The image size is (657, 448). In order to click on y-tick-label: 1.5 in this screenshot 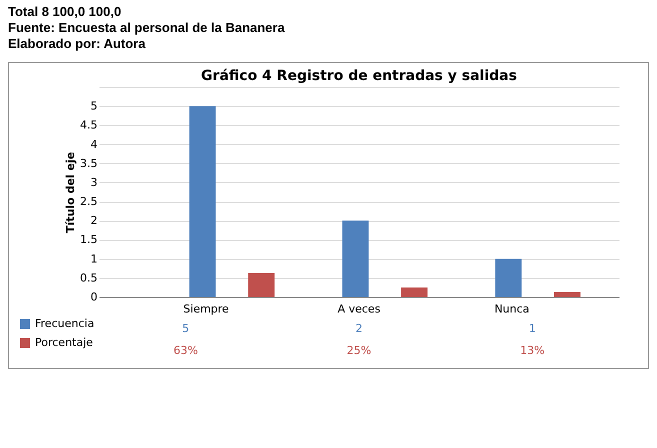, I will do `click(89, 239)`.